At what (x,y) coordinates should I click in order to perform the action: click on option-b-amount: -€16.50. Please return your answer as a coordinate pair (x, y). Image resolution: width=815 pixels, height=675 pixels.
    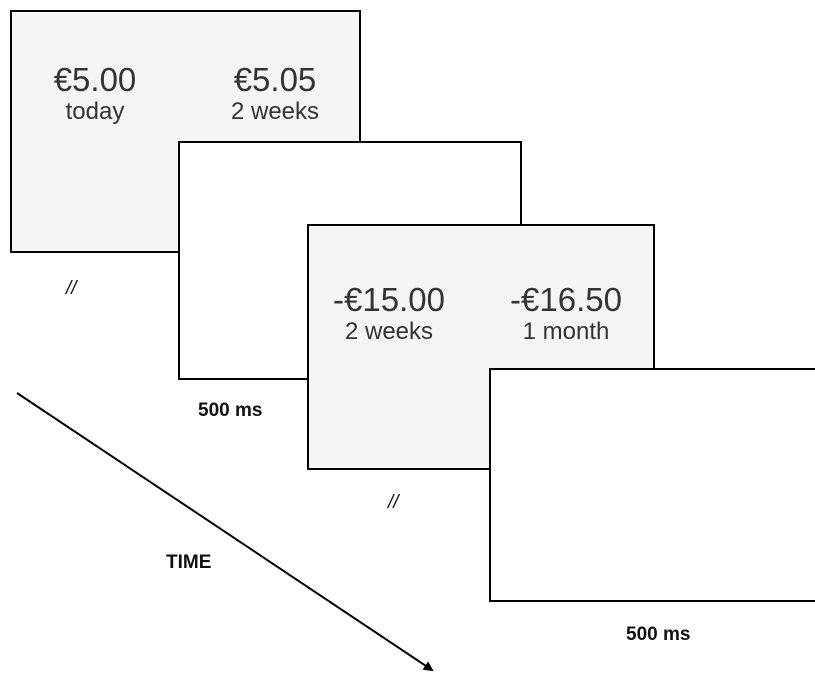
    Looking at the image, I should click on (566, 299).